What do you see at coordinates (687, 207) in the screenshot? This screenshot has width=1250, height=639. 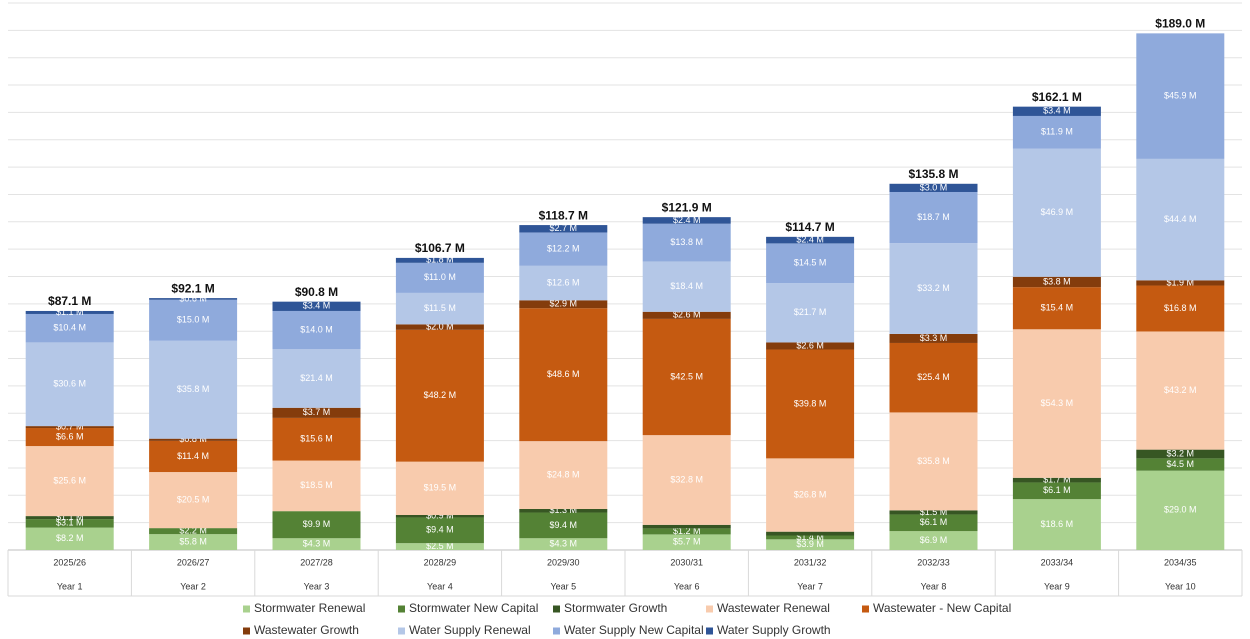 I see `total-label: $121.9 M` at bounding box center [687, 207].